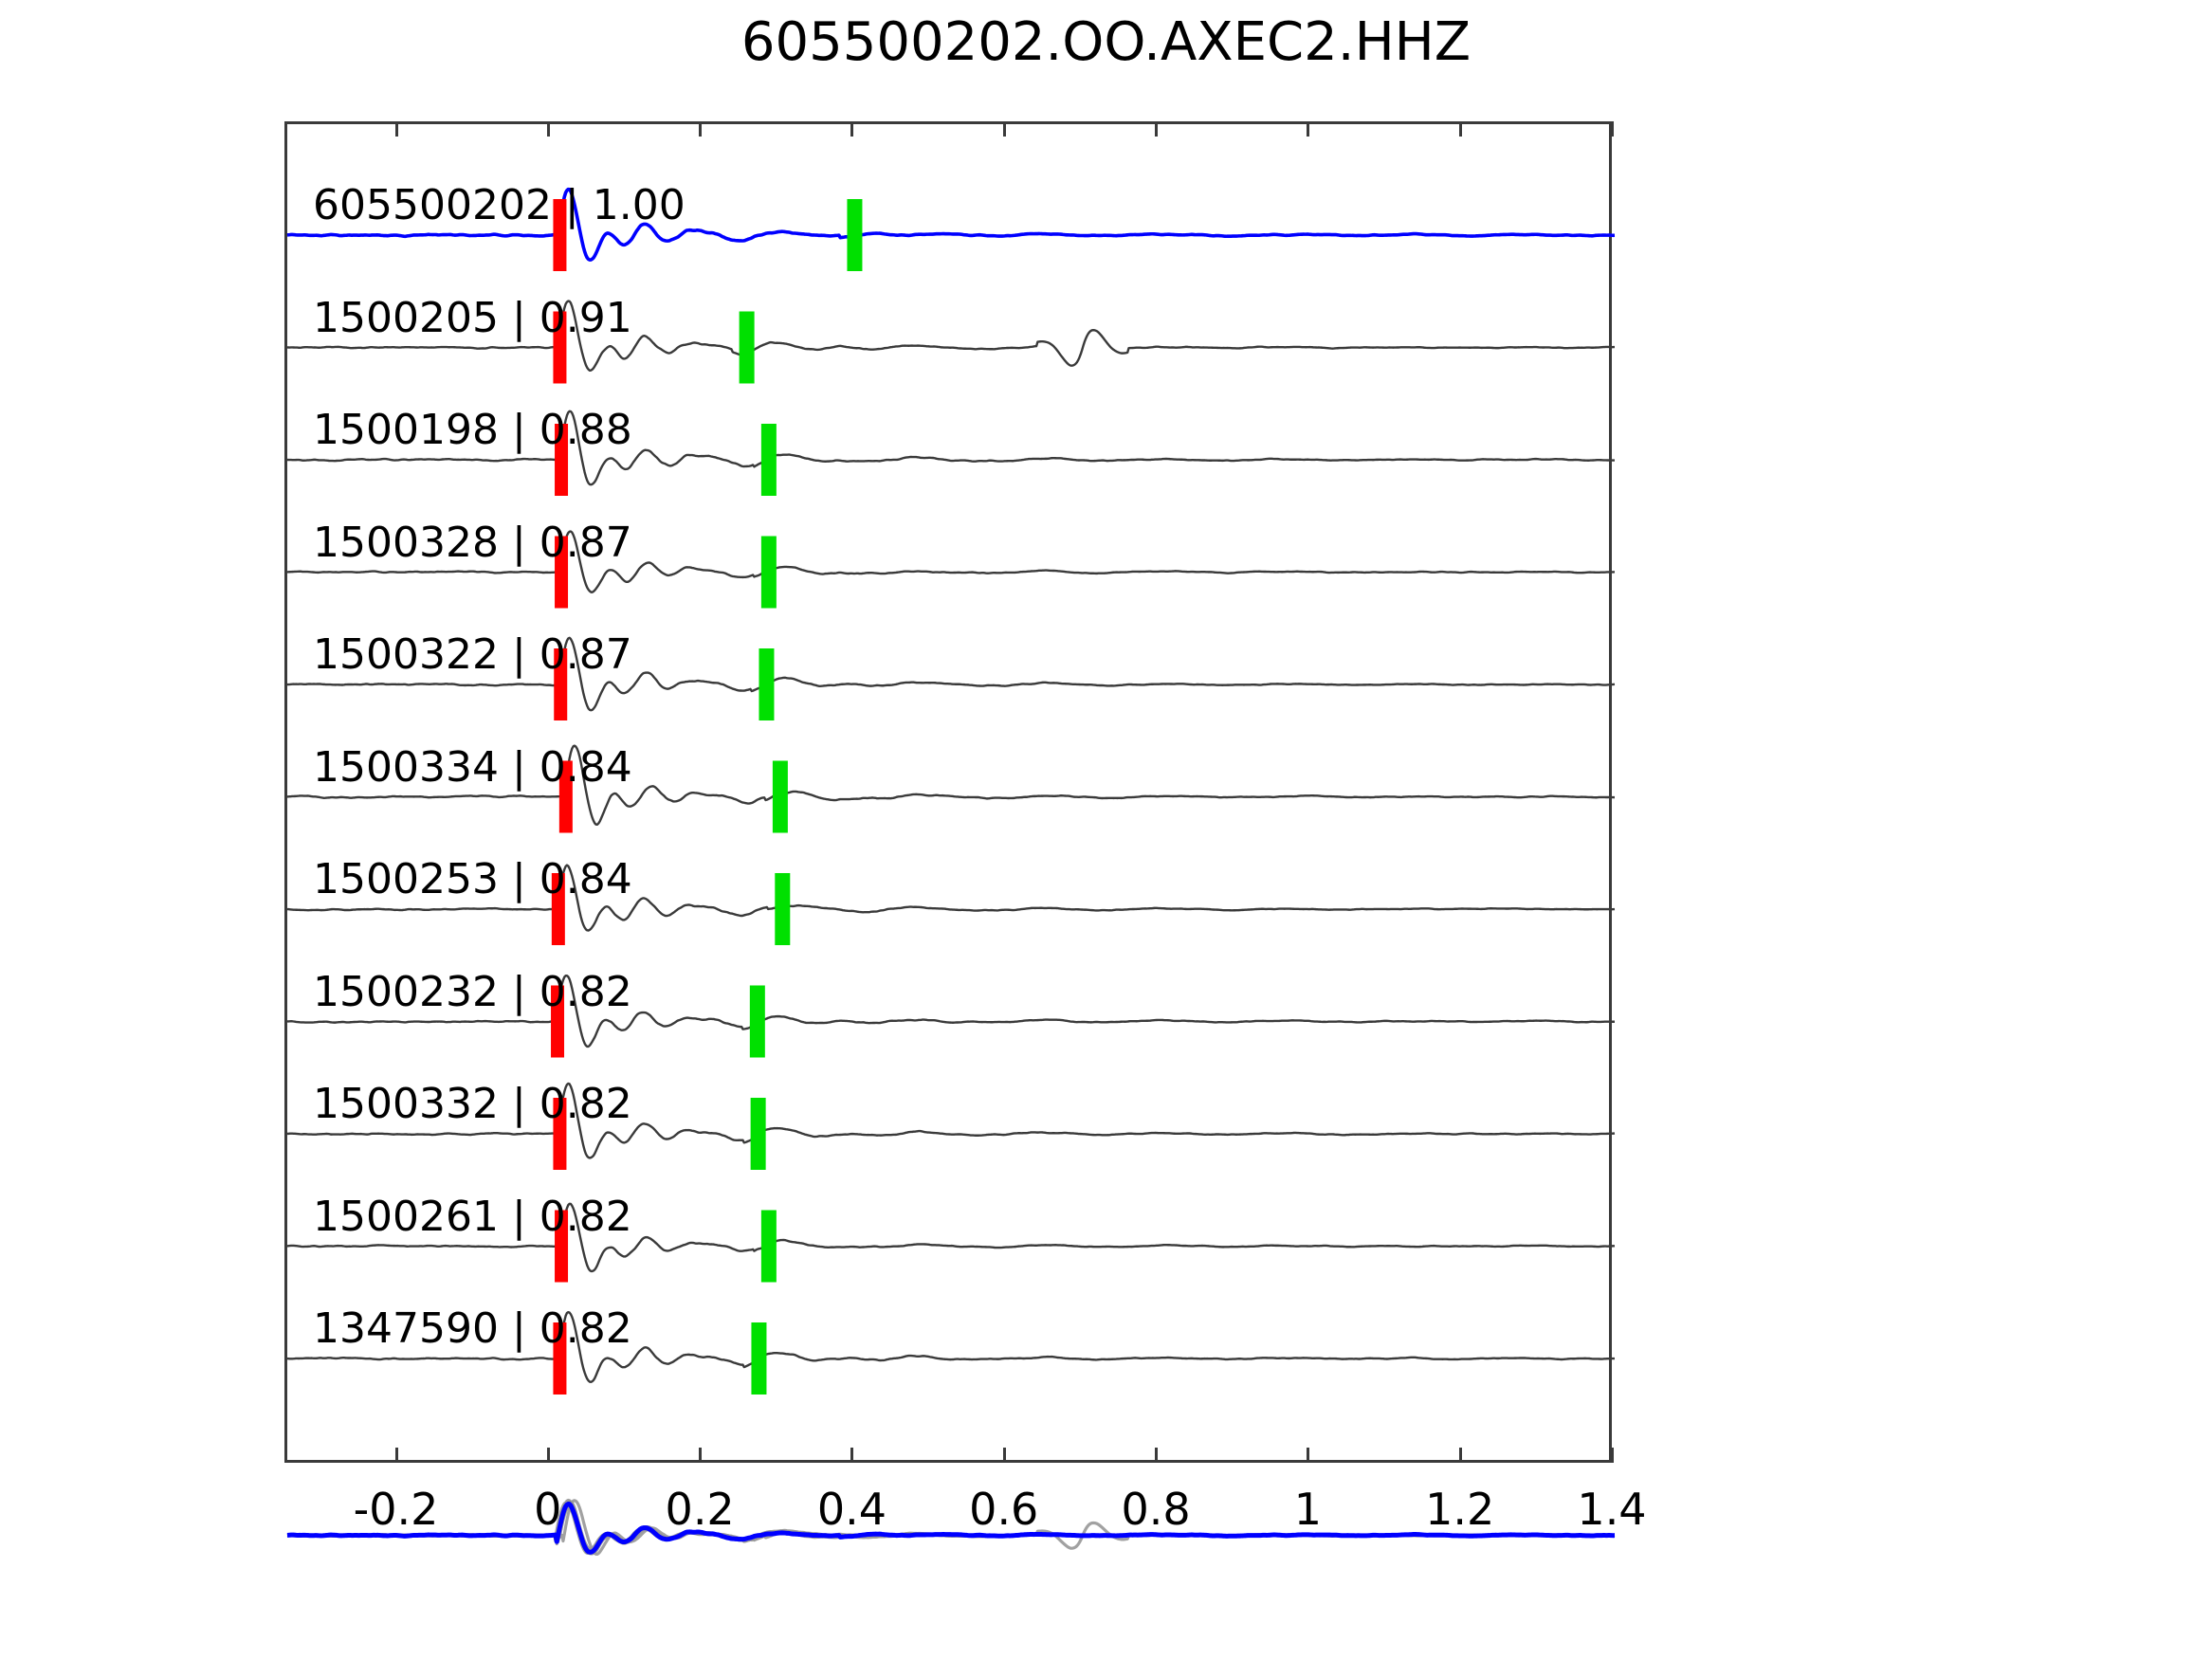  Describe the element at coordinates (1156, 1509) in the screenshot. I see `x-axis-tick-label: 0.8` at that location.